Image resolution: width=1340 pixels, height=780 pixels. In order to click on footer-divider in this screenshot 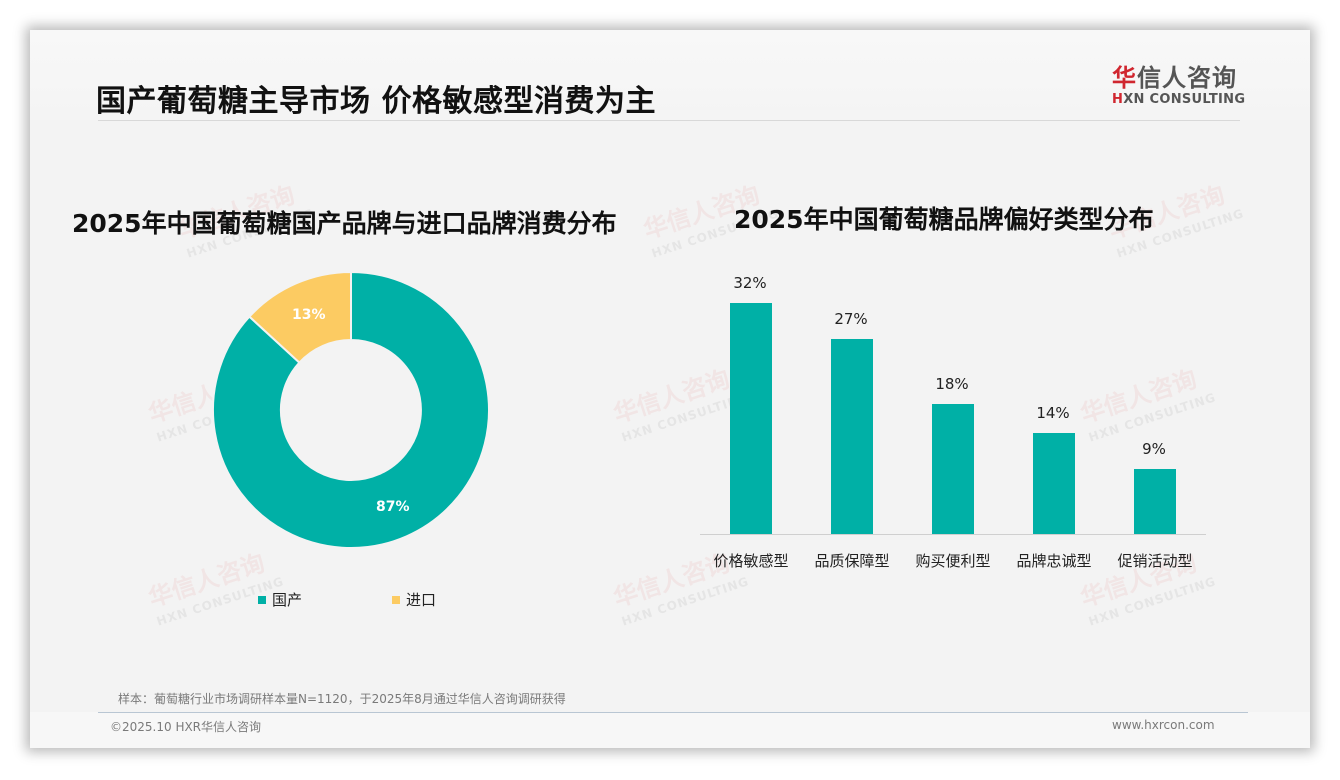, I will do `click(673, 712)`.